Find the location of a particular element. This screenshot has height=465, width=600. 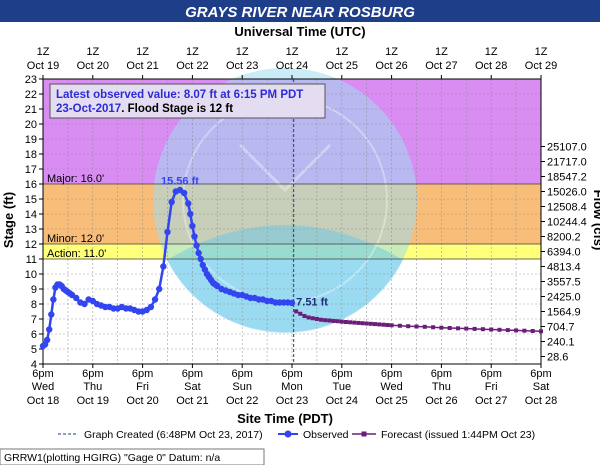

y-tick-label: 14 is located at coordinates (31, 215).